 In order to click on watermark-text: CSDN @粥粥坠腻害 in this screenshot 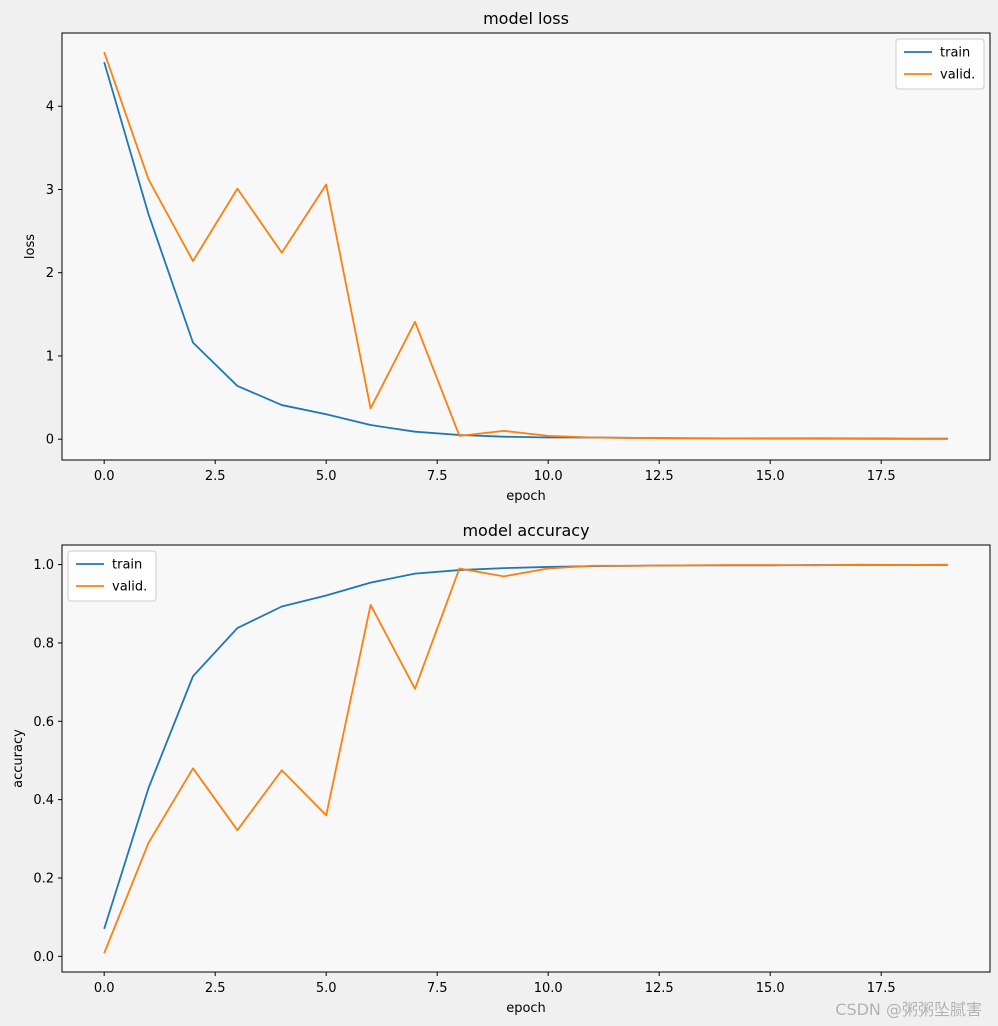, I will do `click(908, 1009)`.